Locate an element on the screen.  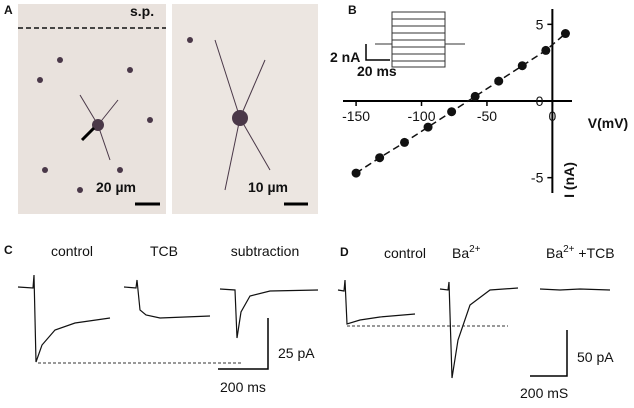
scale-label: 10 µm is located at coordinates (268, 187).